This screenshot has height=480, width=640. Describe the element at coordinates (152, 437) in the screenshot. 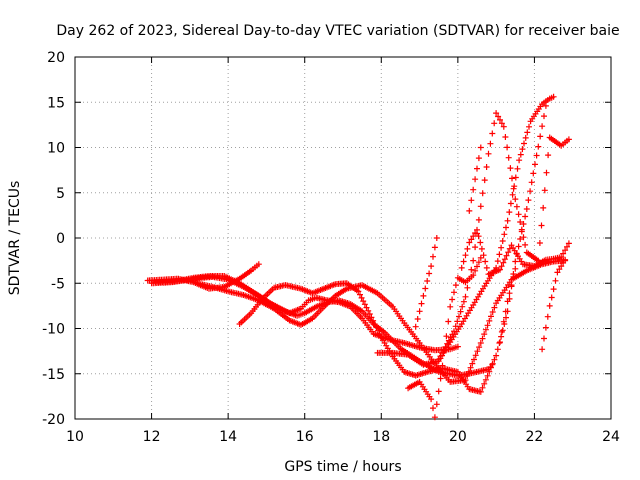

I see `x-tick-label: 12` at that location.